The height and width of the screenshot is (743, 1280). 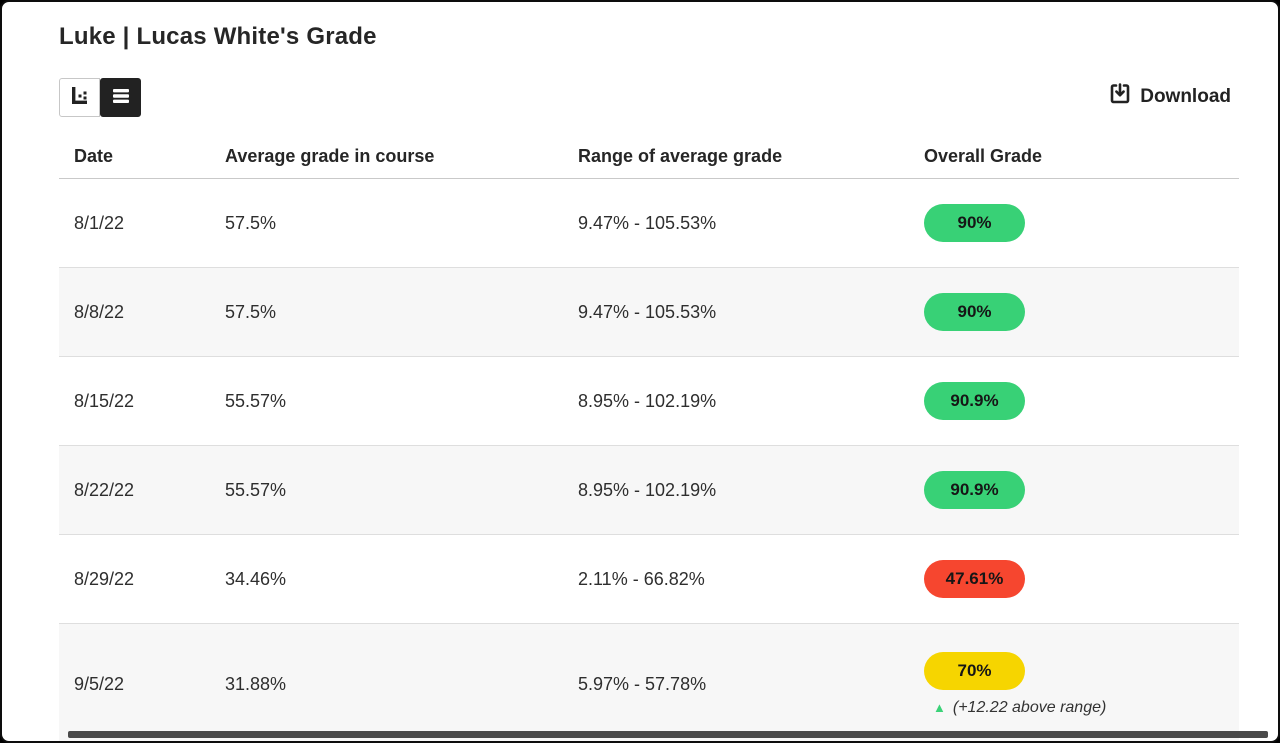 What do you see at coordinates (641, 578) in the screenshot?
I see `range-cell: 2.11% - 66.82%` at bounding box center [641, 578].